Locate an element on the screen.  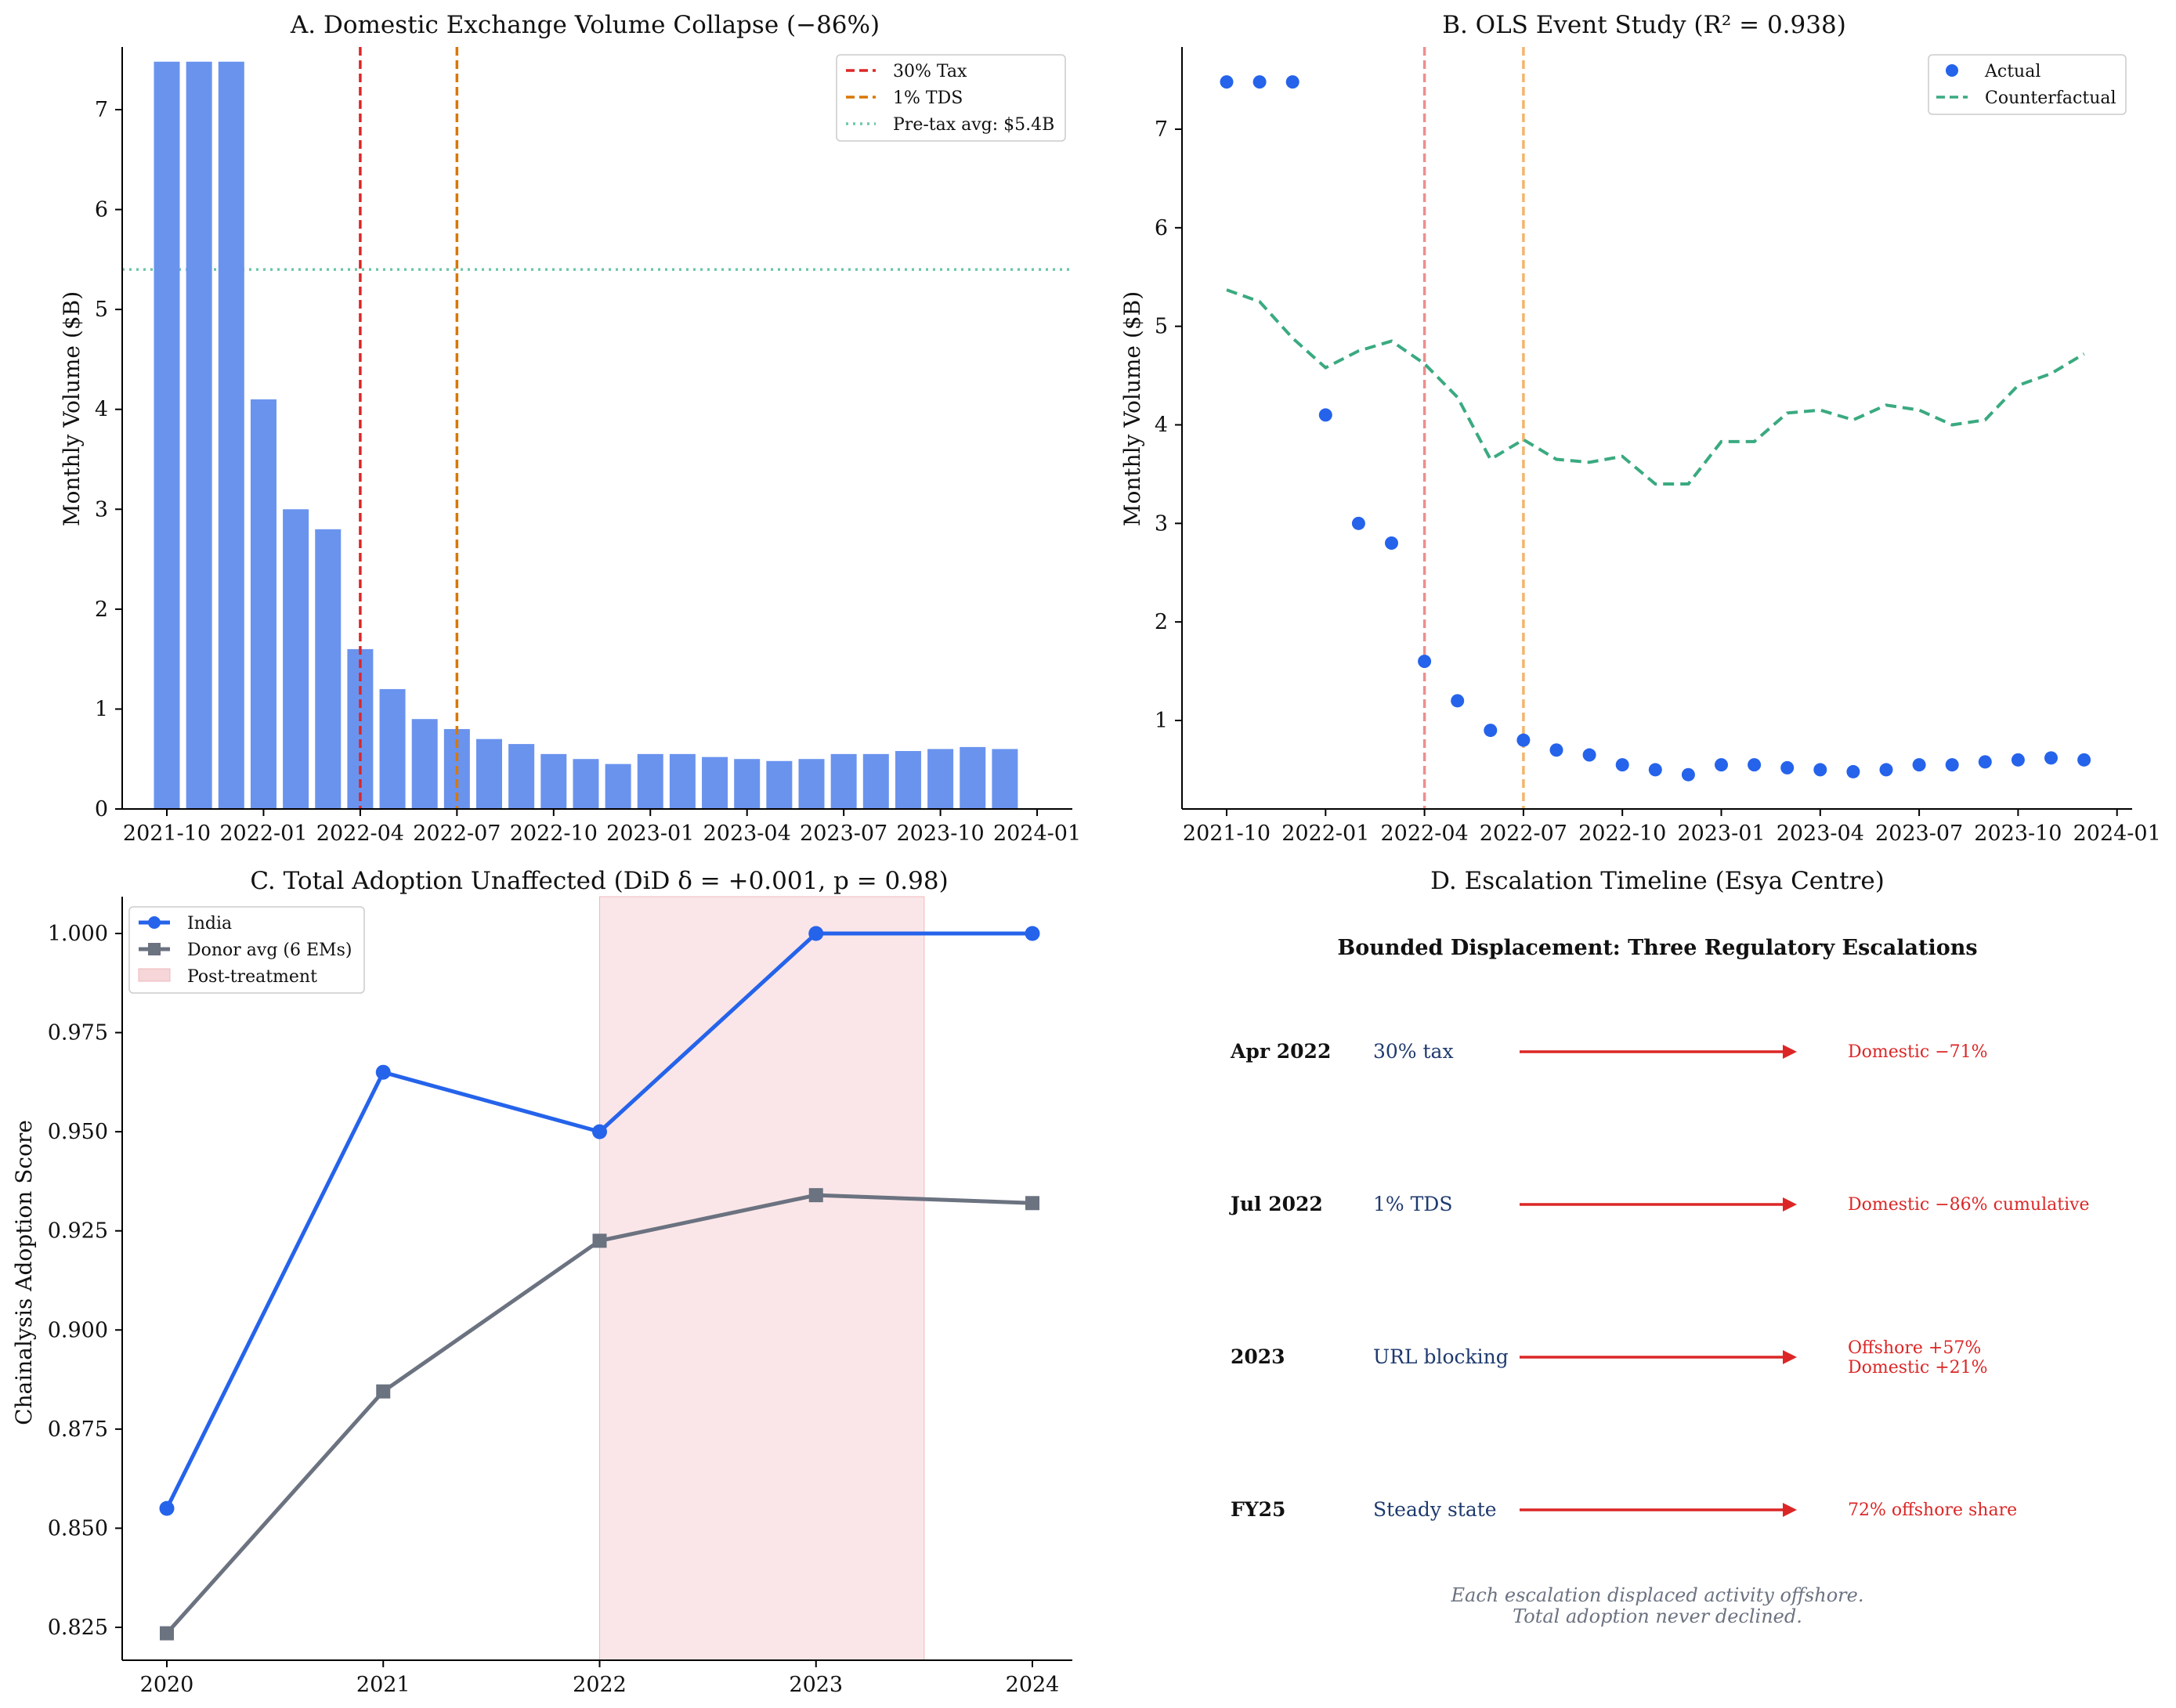
legend-actual-label: Actual is located at coordinates (2012, 71).